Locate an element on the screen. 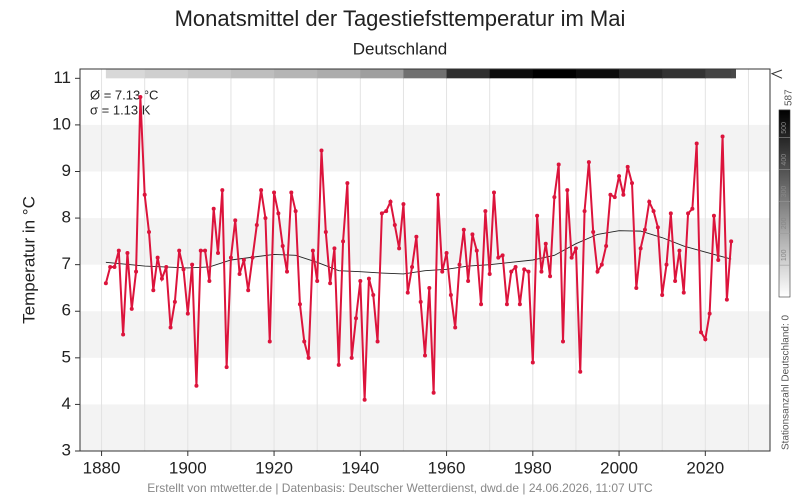  y-tick-label: 3 is located at coordinates (66, 449).